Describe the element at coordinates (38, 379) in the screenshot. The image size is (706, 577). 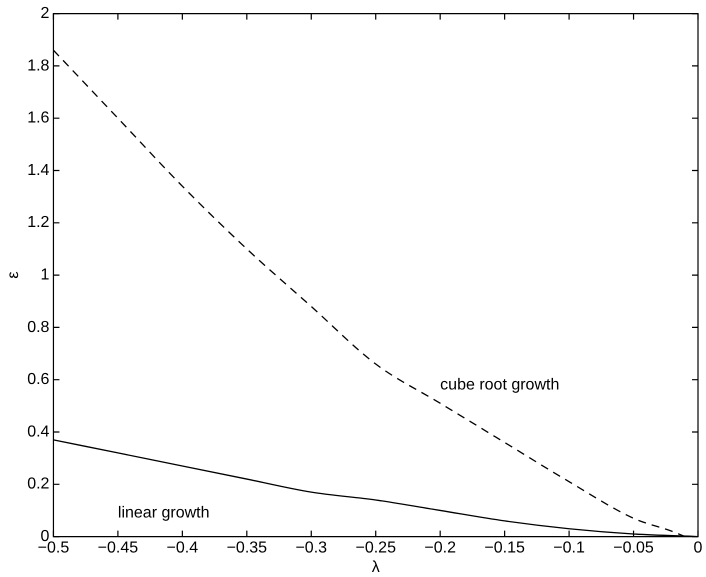
I see `y-tick-label: 0.6` at that location.